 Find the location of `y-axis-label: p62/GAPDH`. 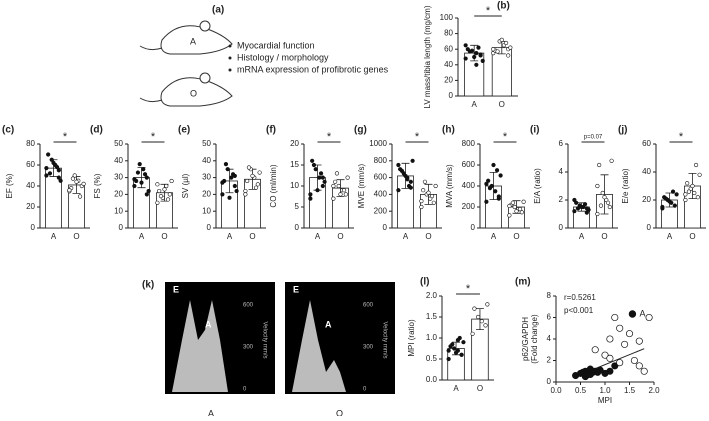

y-axis-label: p62/GAPDH is located at coordinates (525, 339).